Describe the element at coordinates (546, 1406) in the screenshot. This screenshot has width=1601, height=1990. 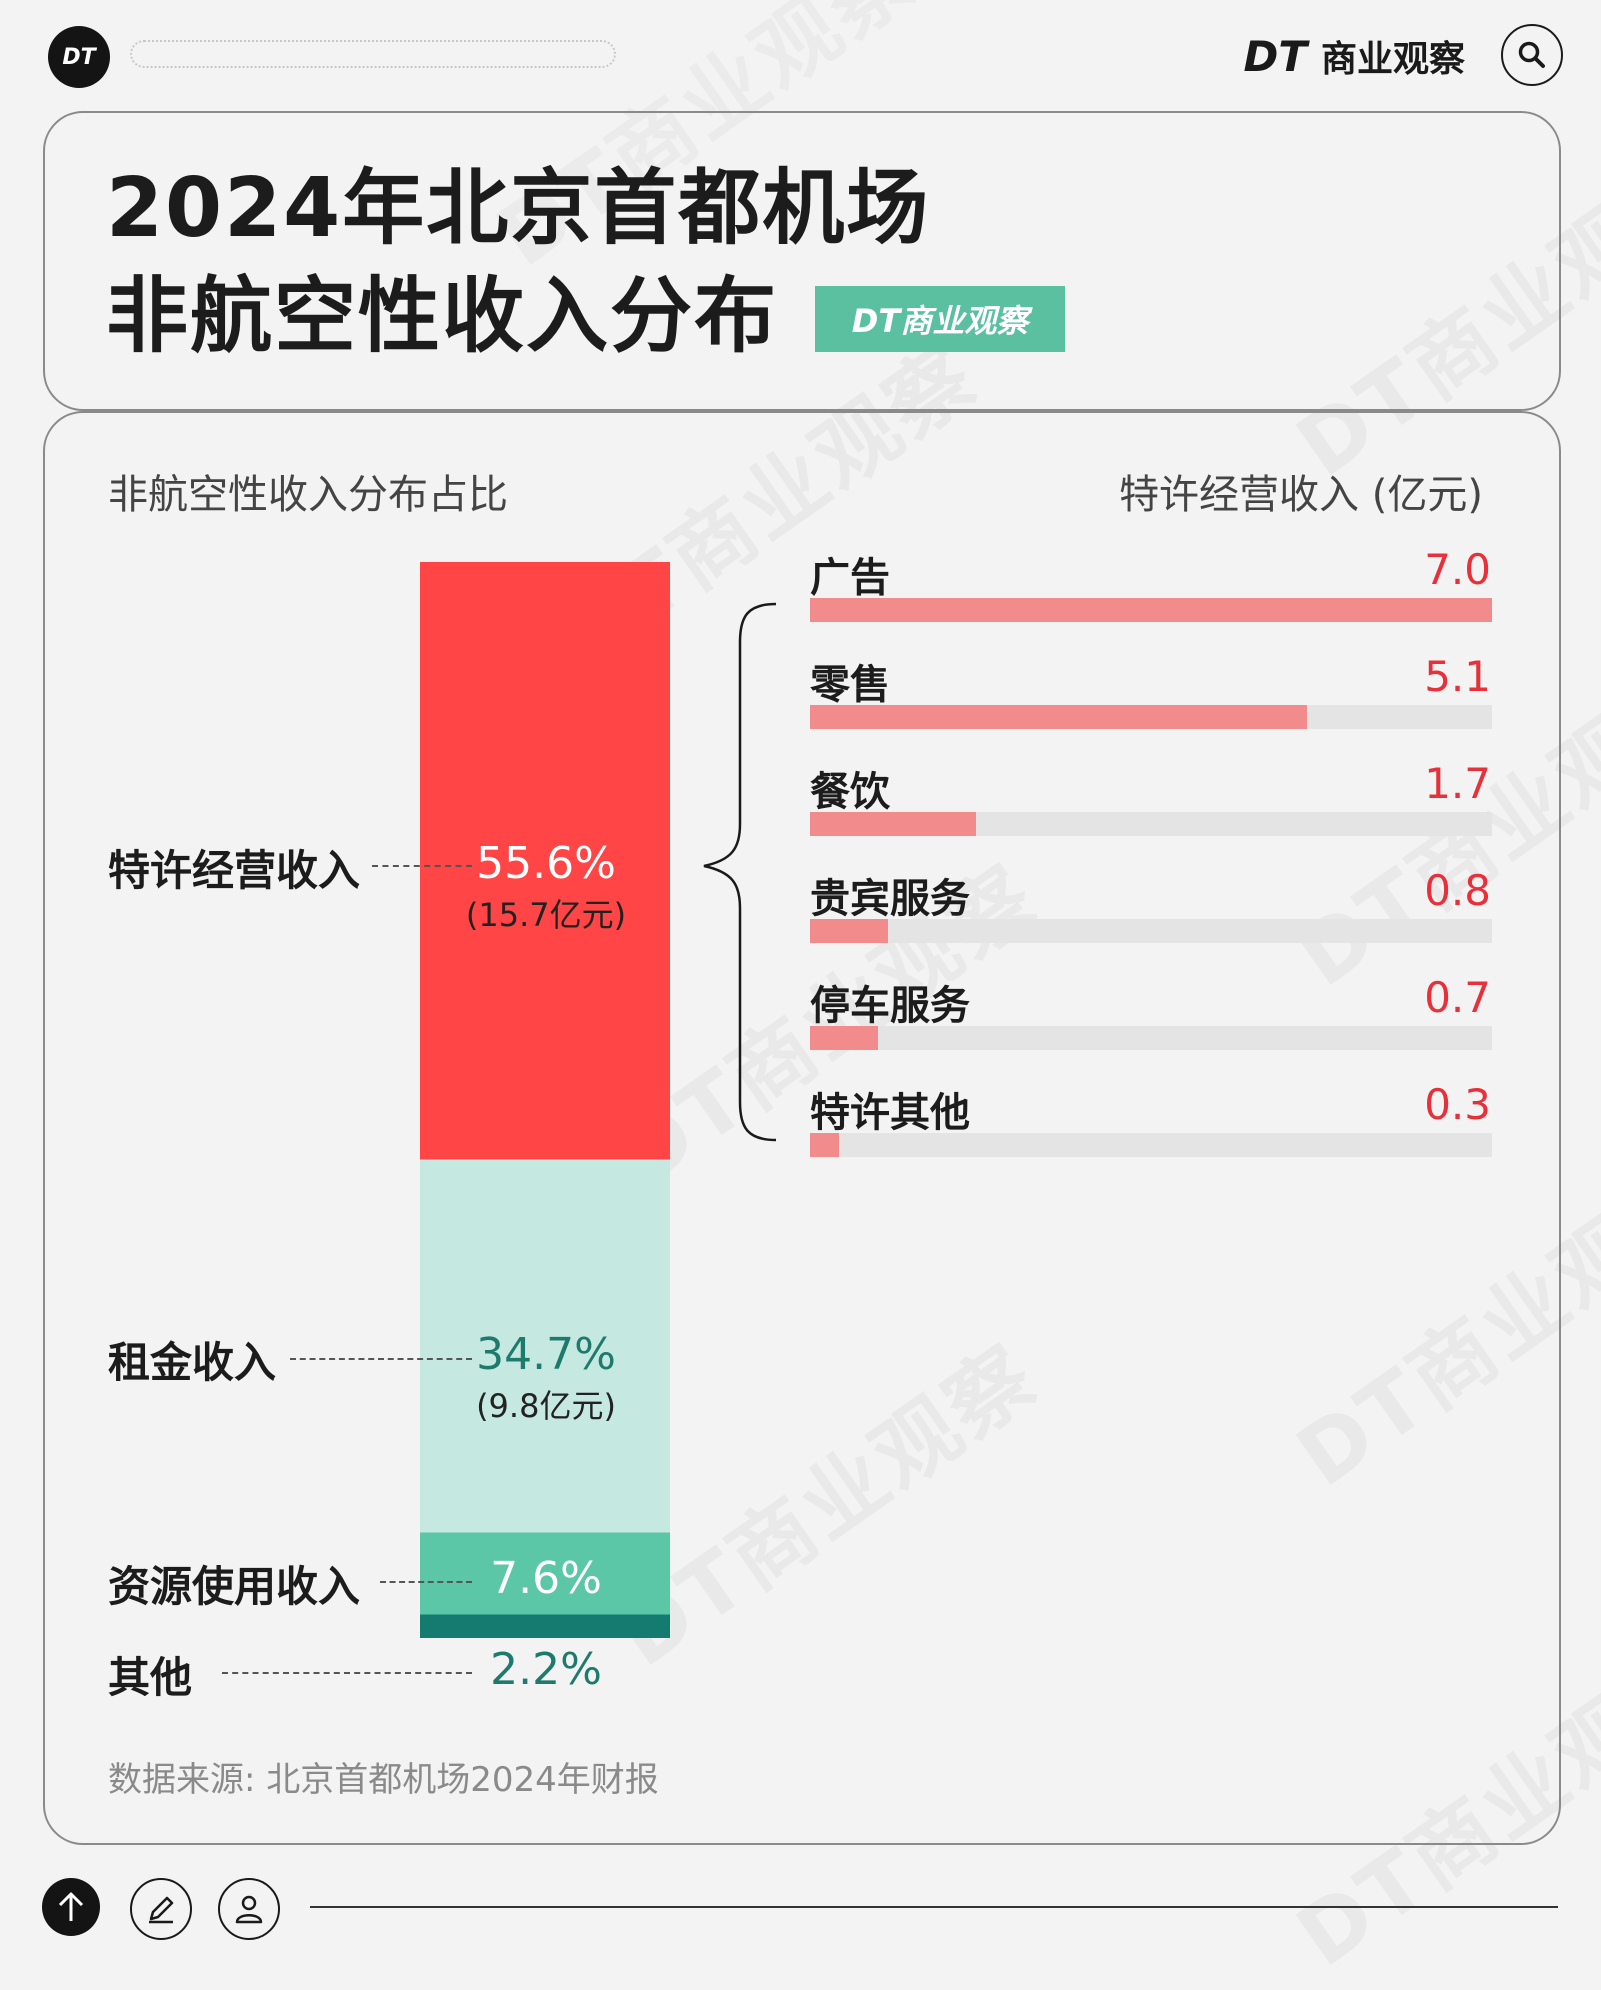
I see `segment-amount-rent: (9.8亿元)` at that location.